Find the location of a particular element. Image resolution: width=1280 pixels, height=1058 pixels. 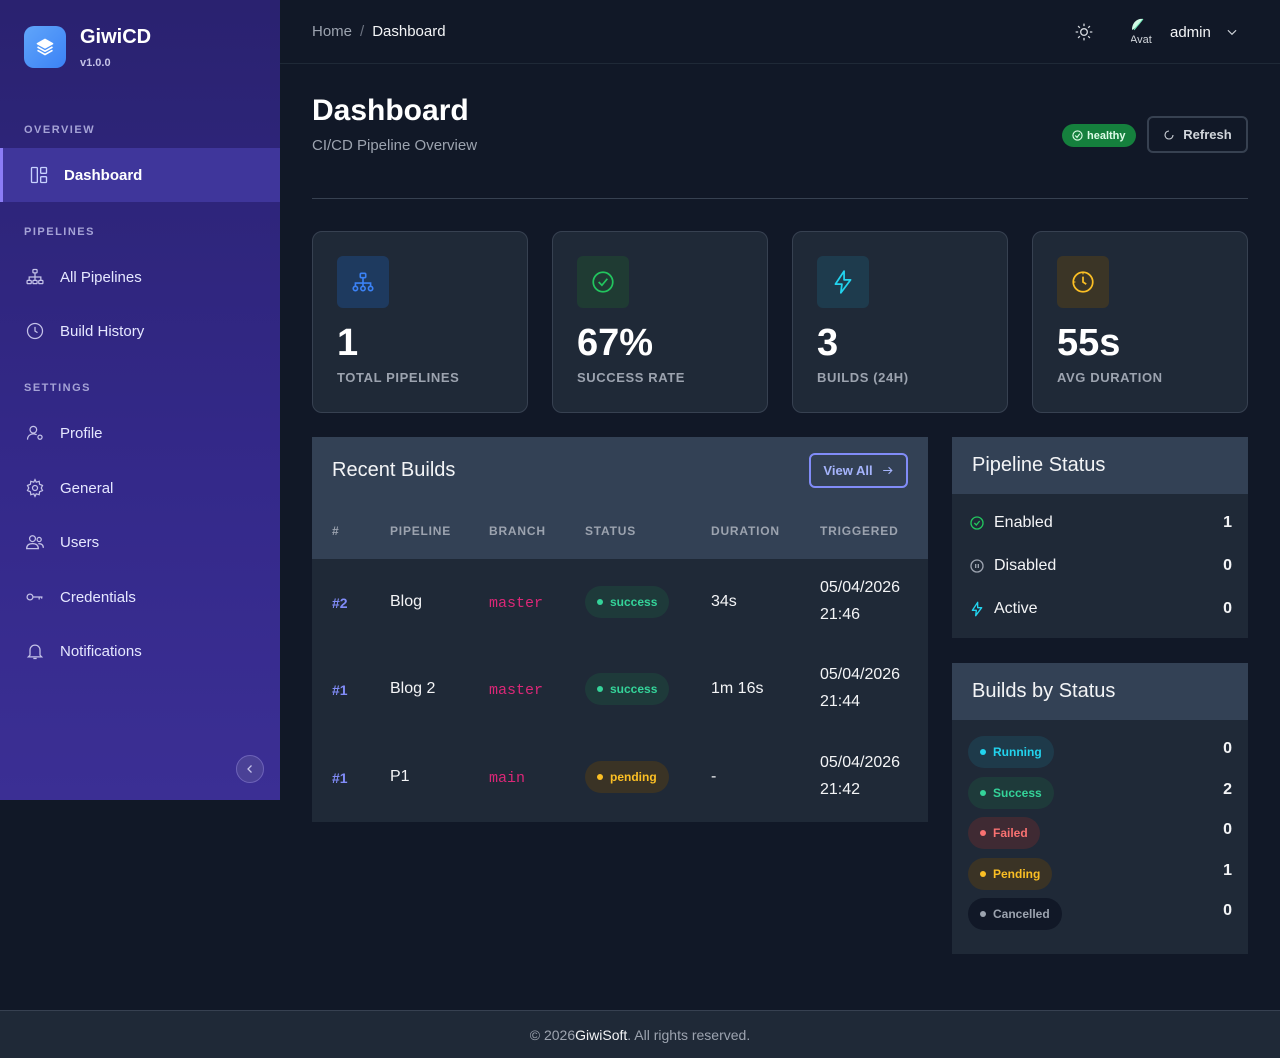

avatar: Avat is located at coordinates (1144, 32).